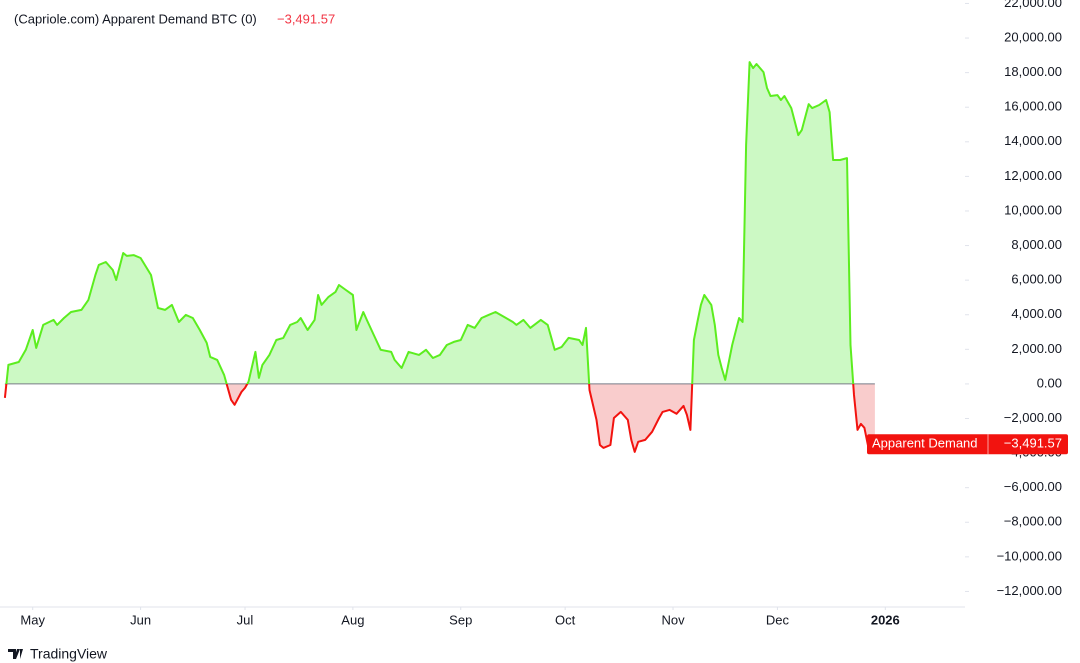 This screenshot has height=663, width=1080. I want to click on y-tick-label: −6,000.00, so click(1033, 486).